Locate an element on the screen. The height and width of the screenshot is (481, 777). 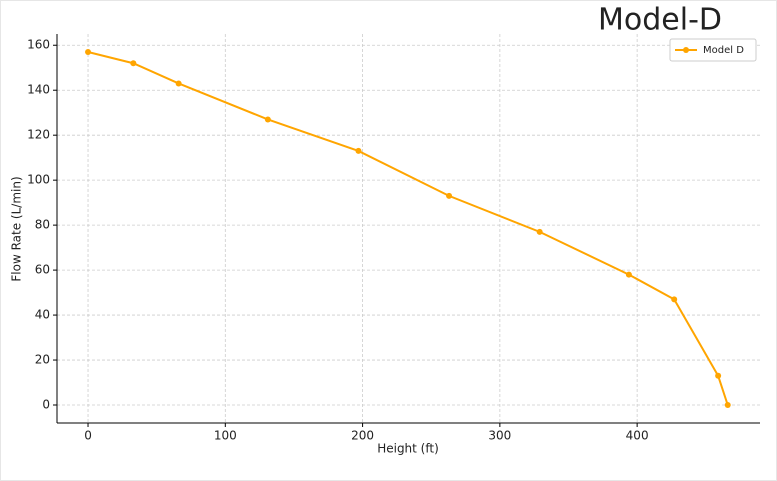
y-tick-label: 20 is located at coordinates (42, 360).